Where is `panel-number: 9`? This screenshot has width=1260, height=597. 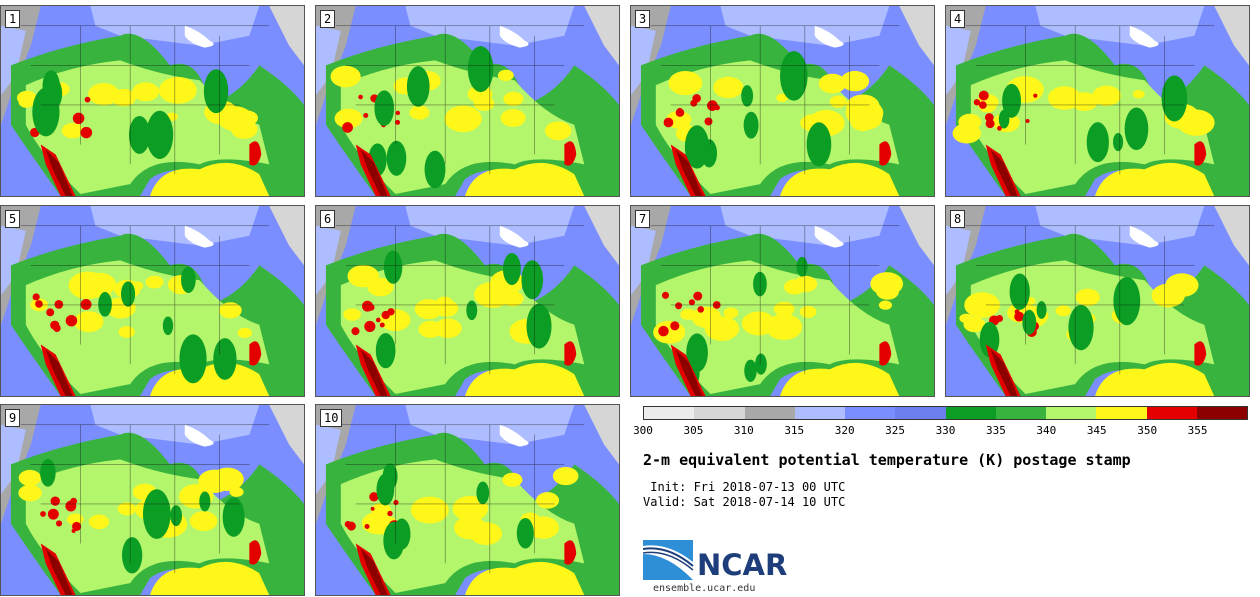 panel-number: 9 is located at coordinates (13, 418).